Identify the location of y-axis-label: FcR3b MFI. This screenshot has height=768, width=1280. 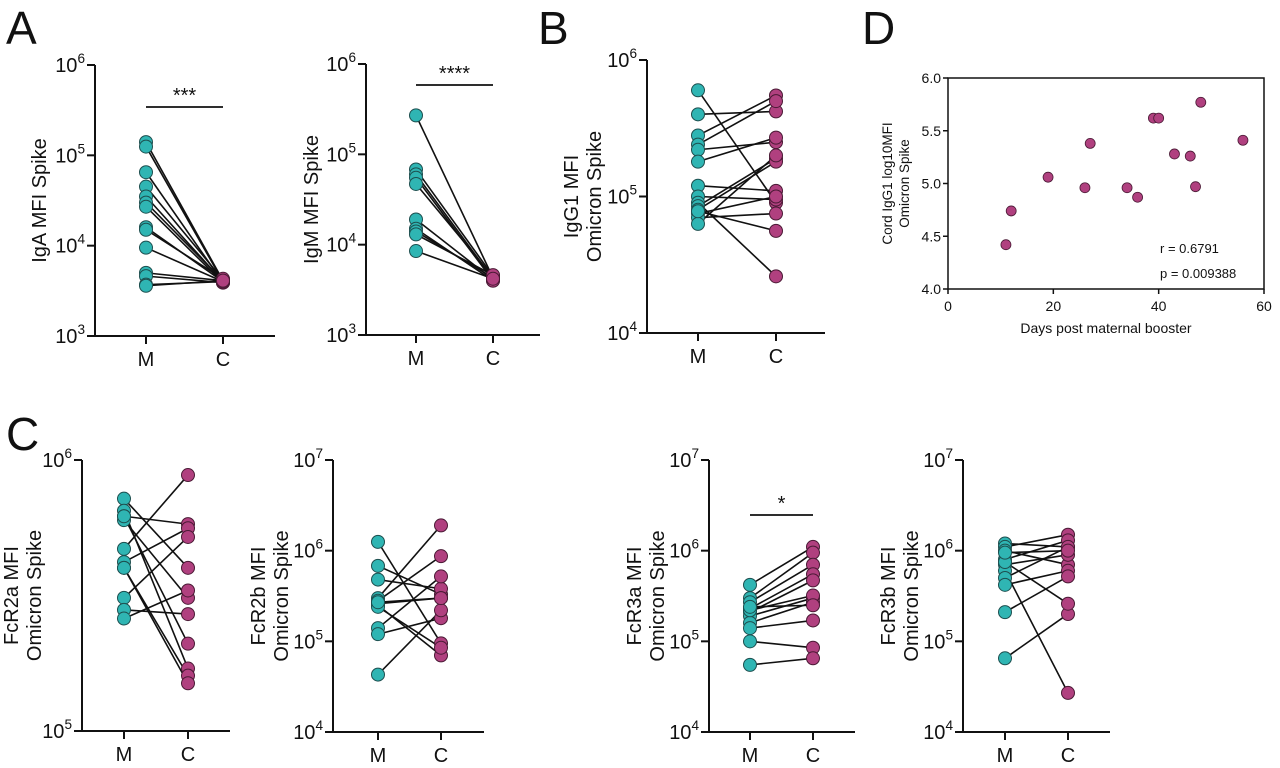
(889, 596).